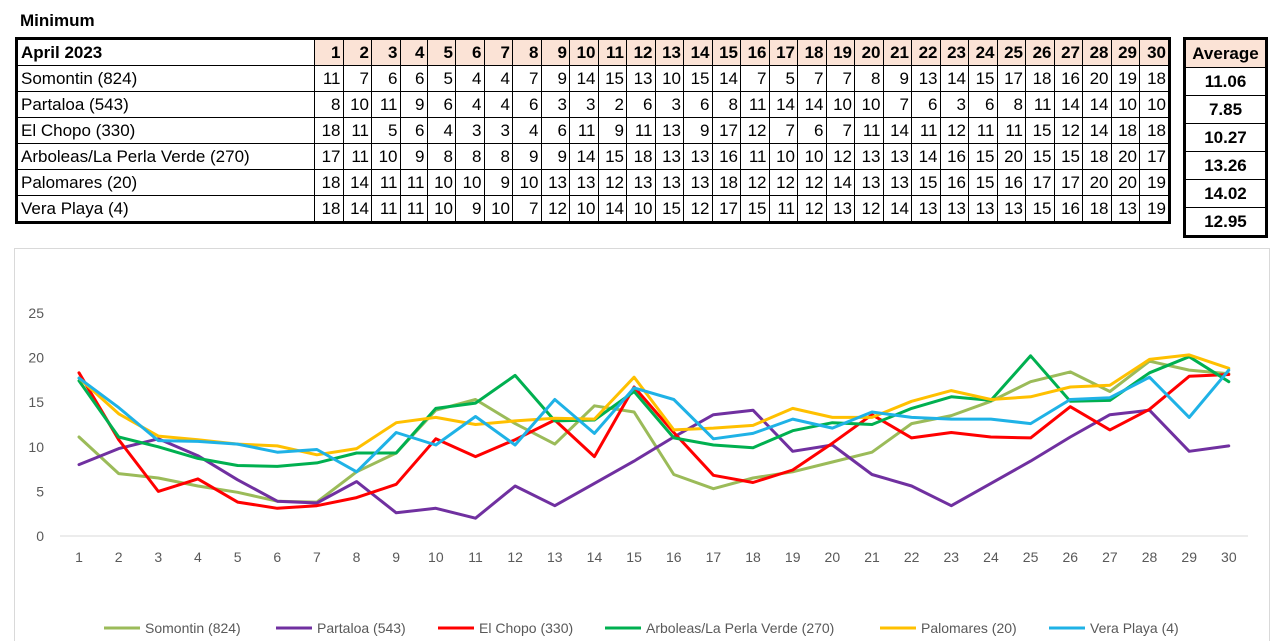 This screenshot has height=641, width=1280. What do you see at coordinates (475, 557) in the screenshot?
I see `x-tick-label: 11` at bounding box center [475, 557].